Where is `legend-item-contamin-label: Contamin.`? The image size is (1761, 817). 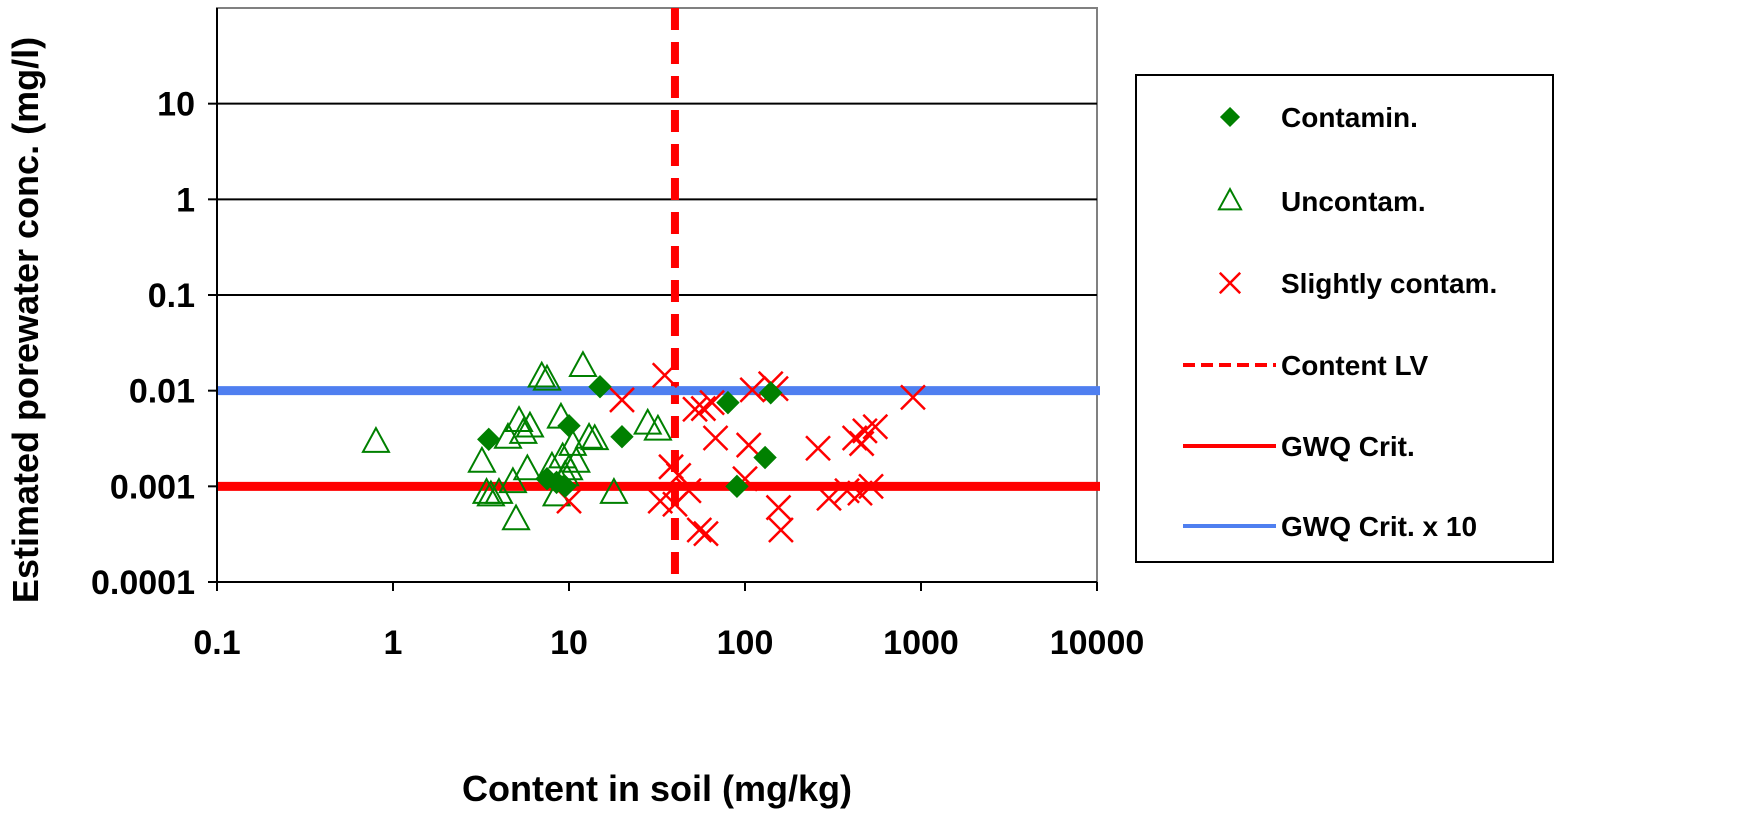
legend-item-contamin-label: Contamin. is located at coordinates (1349, 117).